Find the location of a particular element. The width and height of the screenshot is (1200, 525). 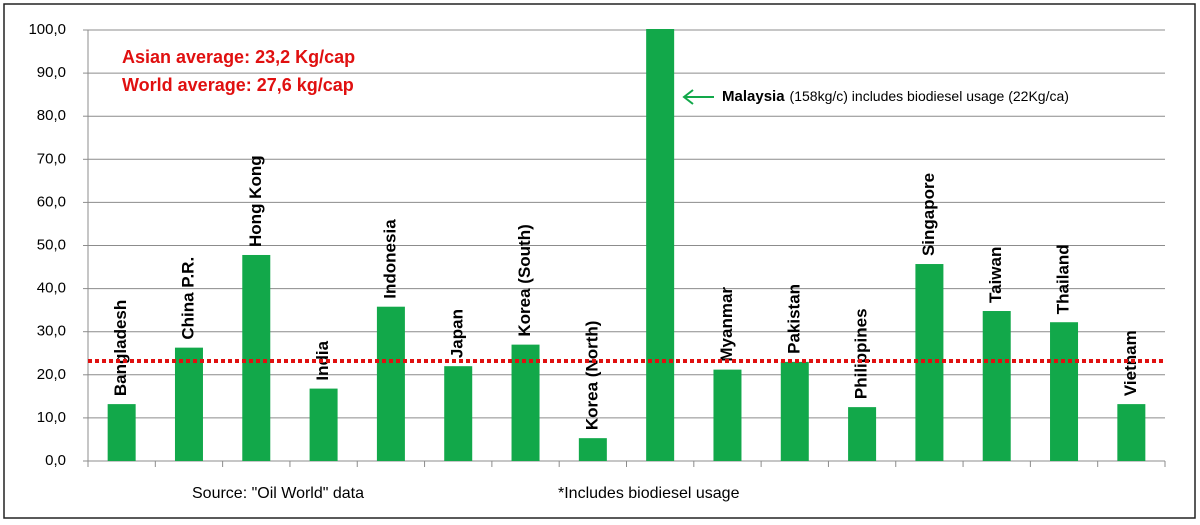

category-label: Thailand is located at coordinates (1063, 279).